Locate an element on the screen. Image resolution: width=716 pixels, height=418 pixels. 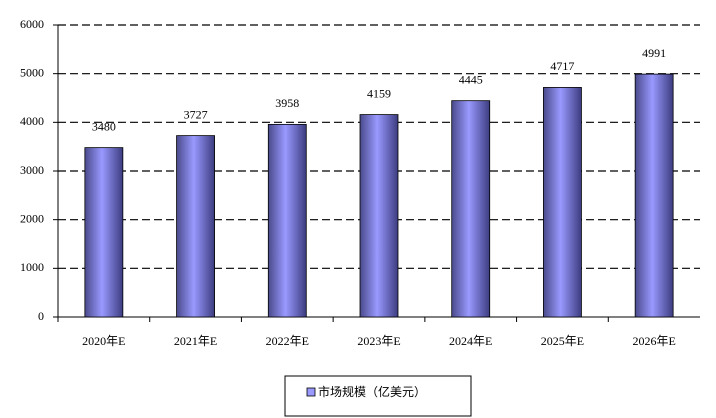
y-tick-label: 0 is located at coordinates (41, 316).